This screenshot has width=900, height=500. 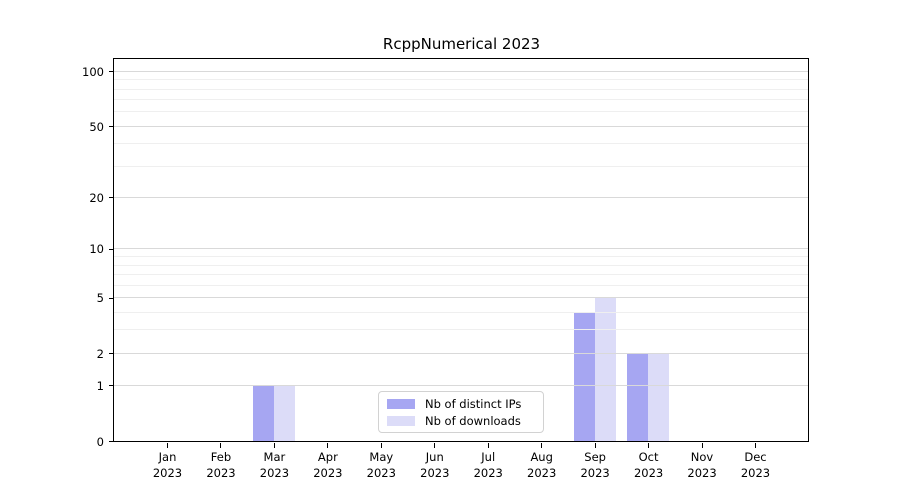 What do you see at coordinates (328, 465) in the screenshot?
I see `x-tick-label: Apr 2023` at bounding box center [328, 465].